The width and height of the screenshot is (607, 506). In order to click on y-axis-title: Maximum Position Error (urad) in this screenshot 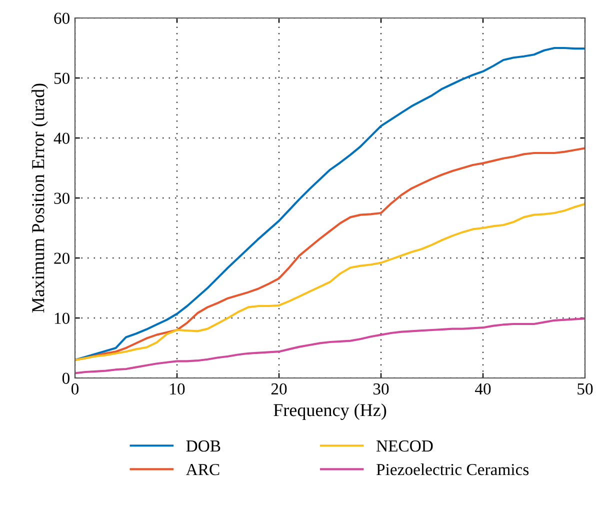, I will do `click(40, 198)`.